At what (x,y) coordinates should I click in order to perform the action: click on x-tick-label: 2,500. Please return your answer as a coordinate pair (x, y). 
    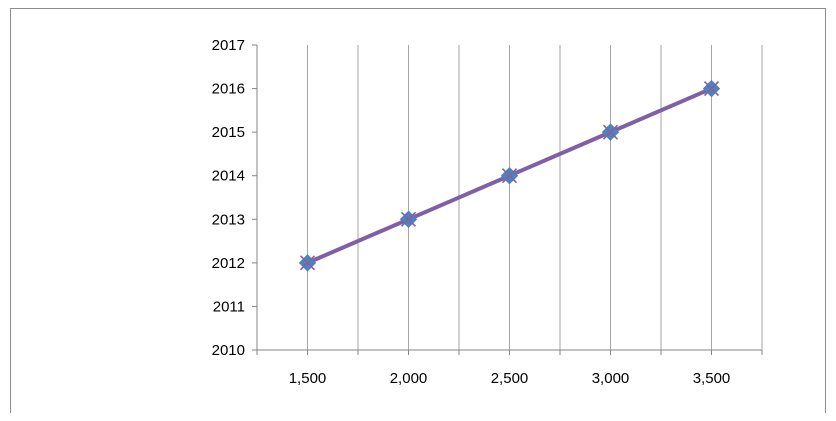
    Looking at the image, I should click on (510, 378).